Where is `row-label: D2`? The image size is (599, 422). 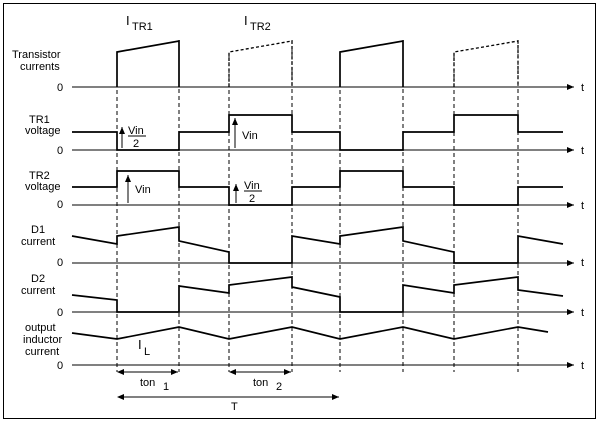
row-label: D2 is located at coordinates (38, 279).